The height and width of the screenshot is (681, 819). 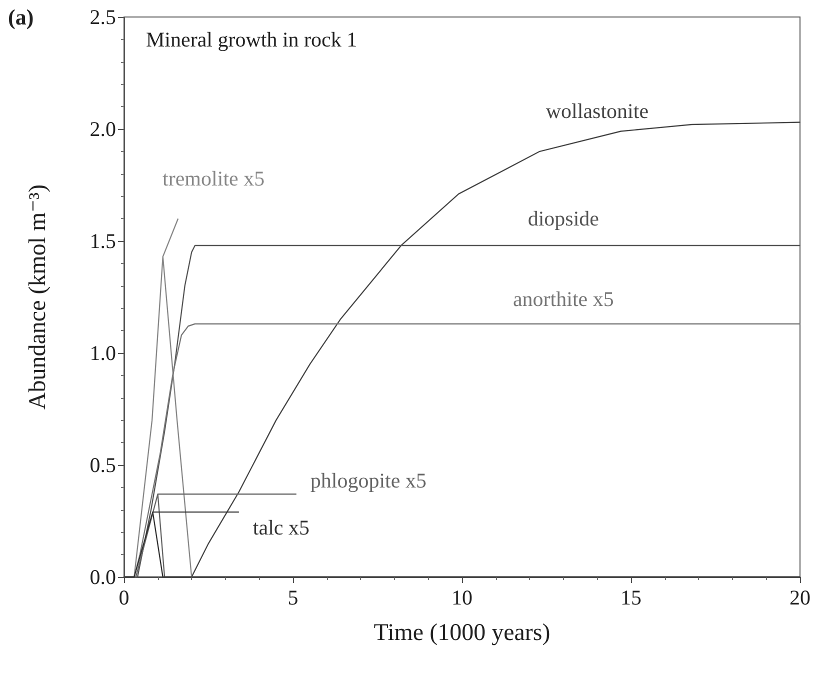 I want to click on series-label: wollastonite, so click(x=597, y=111).